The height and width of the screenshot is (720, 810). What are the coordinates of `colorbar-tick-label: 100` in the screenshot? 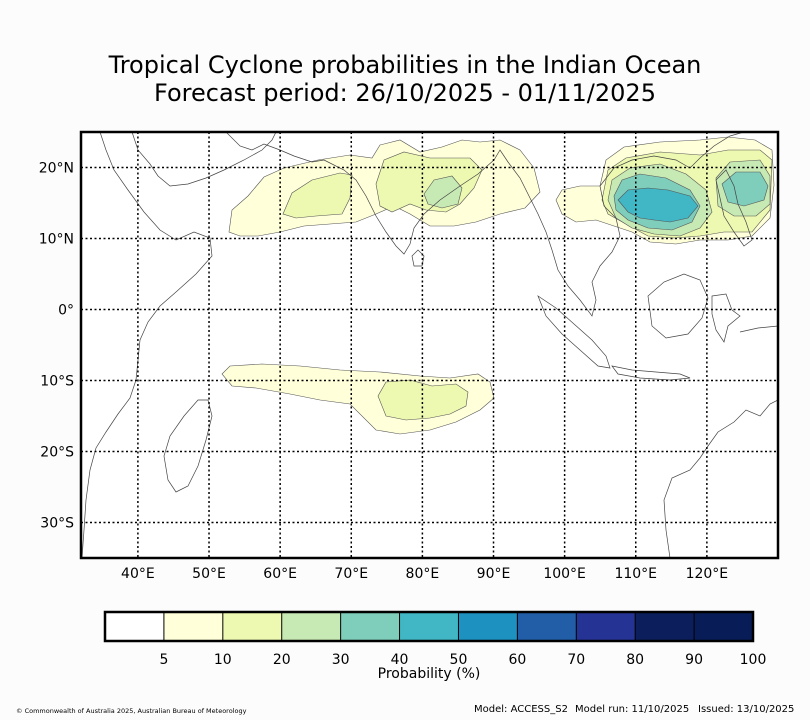 It's located at (753, 660).